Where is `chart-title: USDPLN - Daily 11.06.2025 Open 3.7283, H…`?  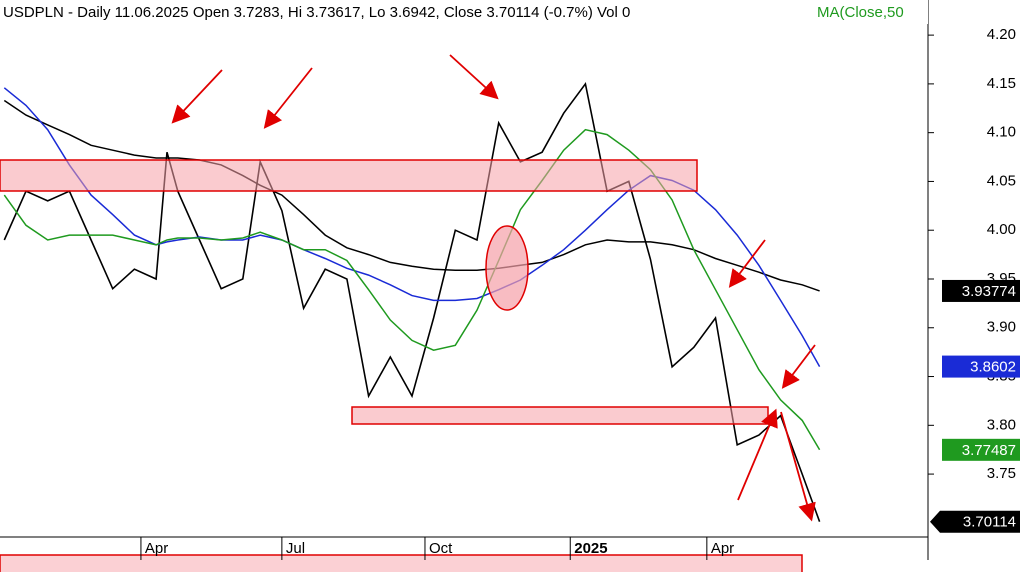
chart-title: USDPLN - Daily 11.06.2025 Open 3.7283, H… is located at coordinates (316, 12).